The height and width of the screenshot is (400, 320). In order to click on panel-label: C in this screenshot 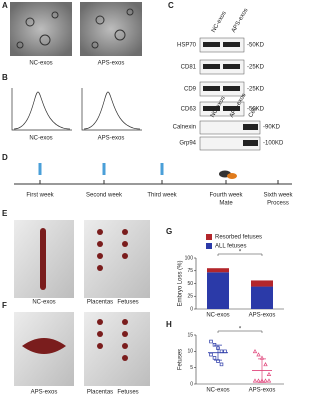, I will do `click(171, 5)`.